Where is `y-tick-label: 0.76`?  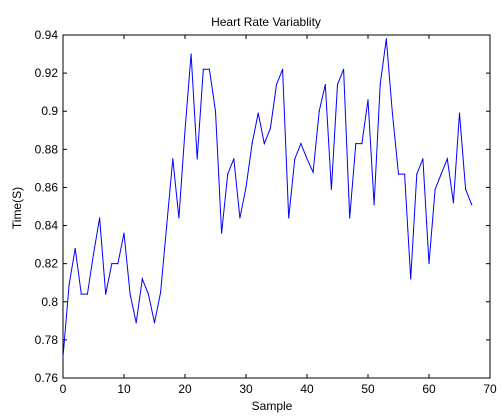
y-tick-label: 0.76 is located at coordinates (47, 378).